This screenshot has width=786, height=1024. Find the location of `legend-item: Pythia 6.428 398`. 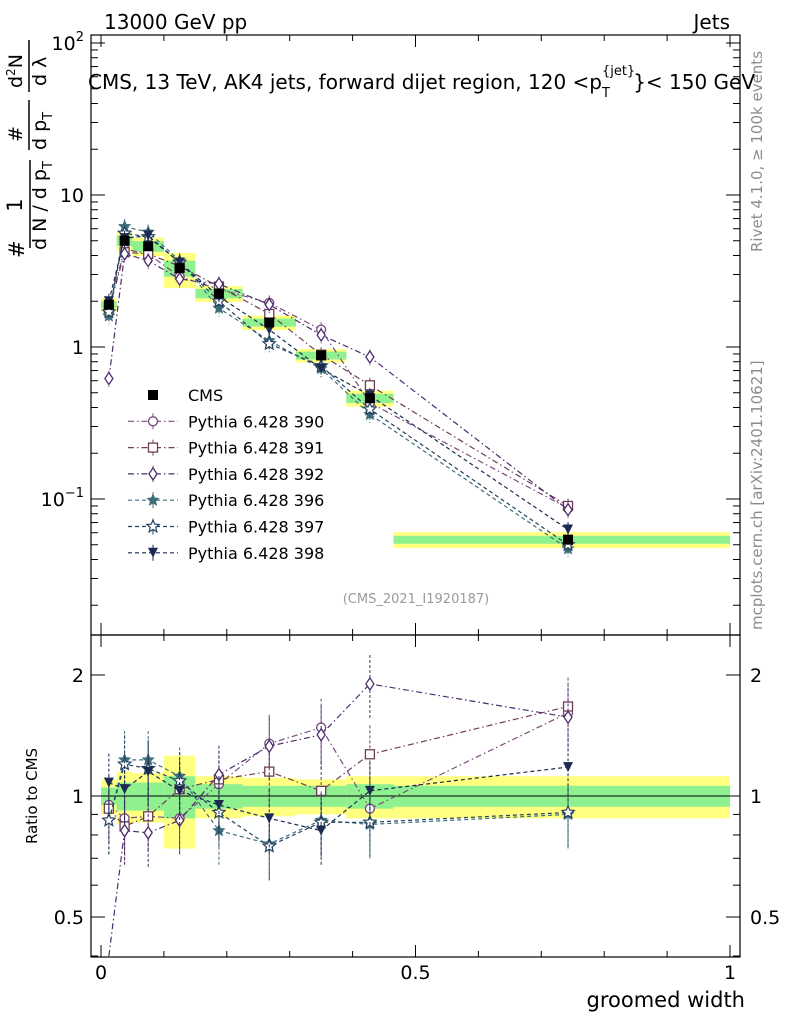

legend-item: Pythia 6.428 398 is located at coordinates (226, 553).